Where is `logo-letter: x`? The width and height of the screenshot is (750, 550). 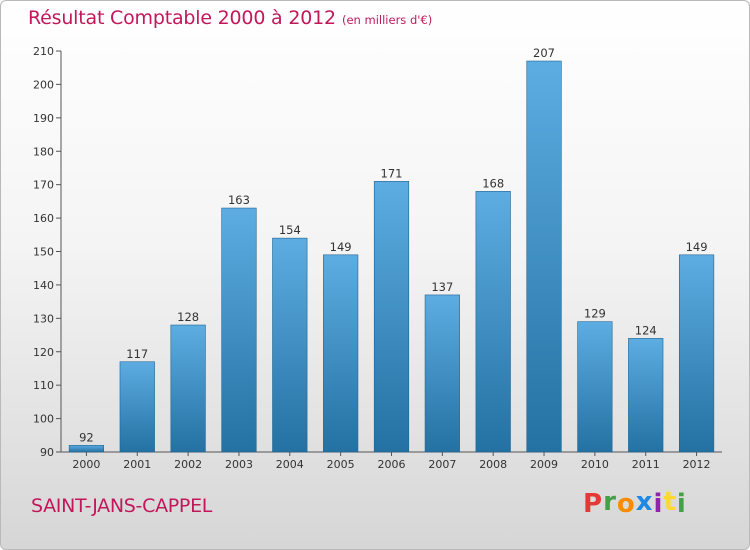
logo-letter: x is located at coordinates (644, 502).